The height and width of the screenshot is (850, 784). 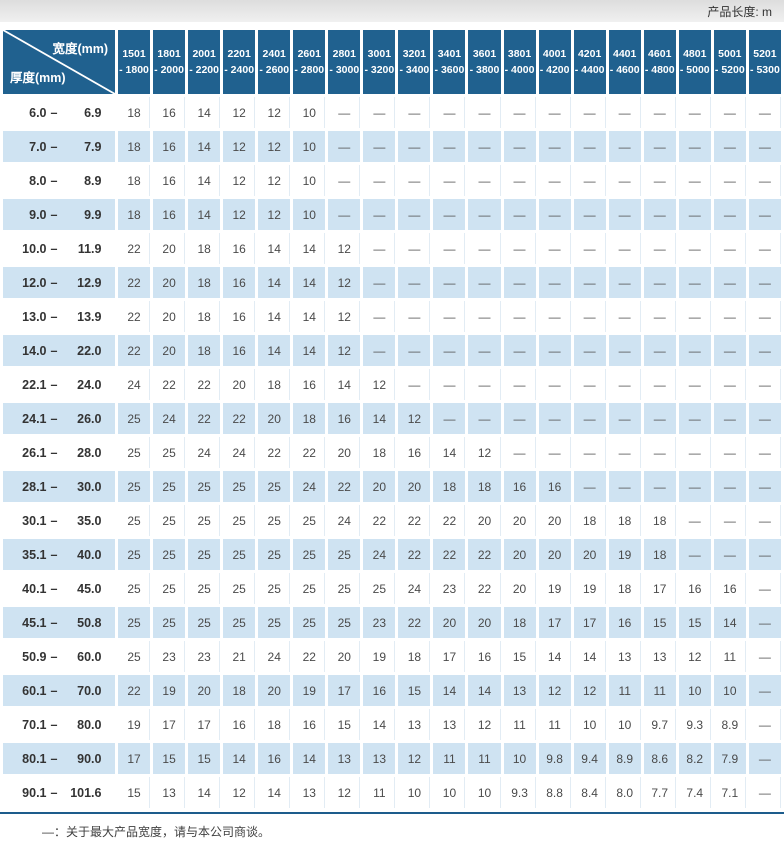 What do you see at coordinates (659, 792) in the screenshot?
I see `max-length-cell: 7.7` at bounding box center [659, 792].